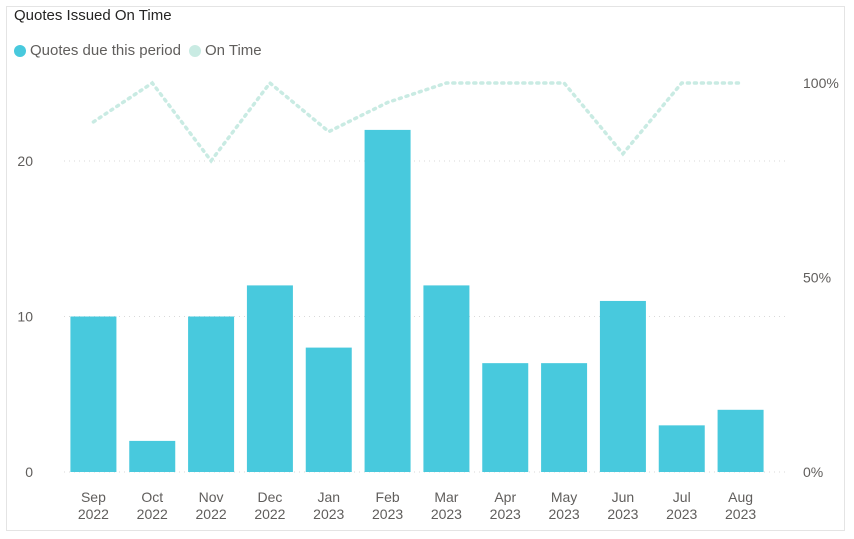  What do you see at coordinates (821, 83) in the screenshot?
I see `y-right-tick-label: 100%` at bounding box center [821, 83].